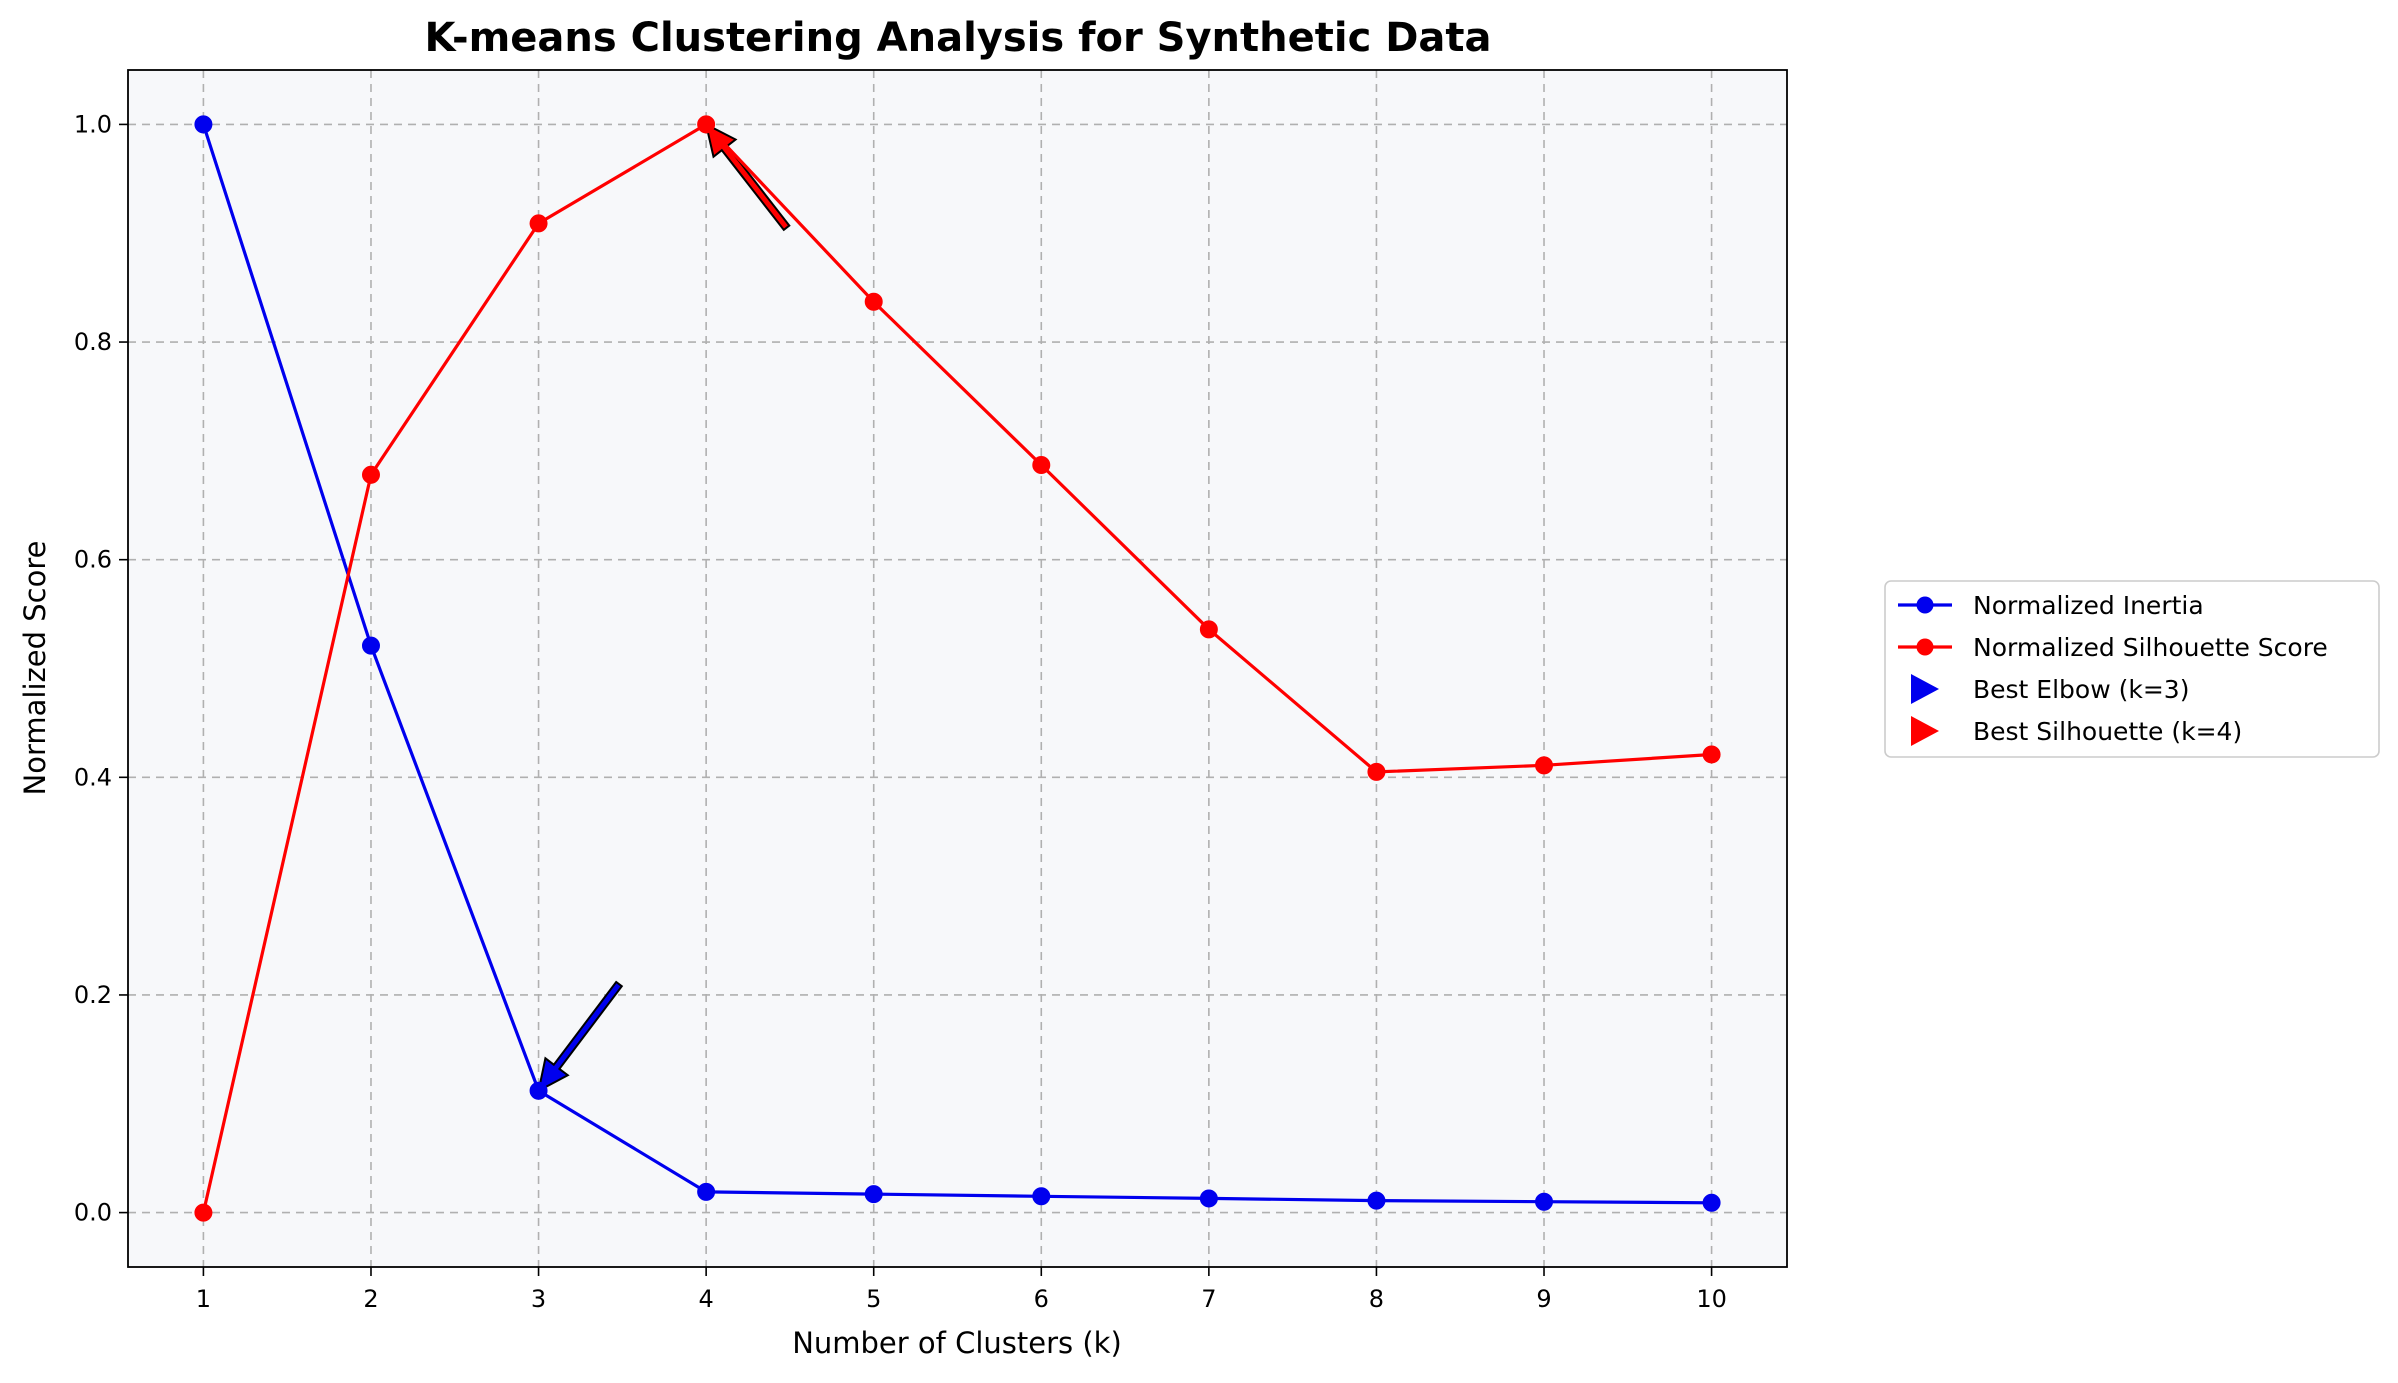 The height and width of the screenshot is (1383, 2398). Describe the element at coordinates (1208, 1299) in the screenshot. I see `x-tick-label: 7` at that location.